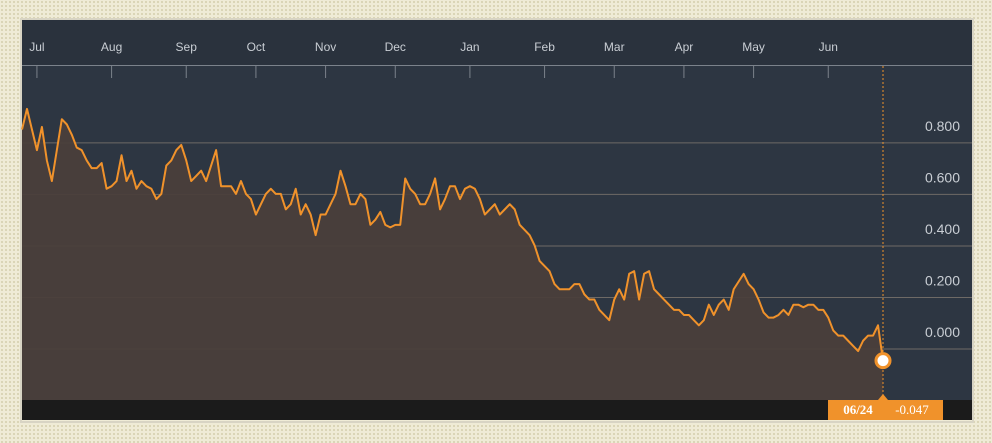 The height and width of the screenshot is (443, 992). I want to click on marker, so click(883, 361).